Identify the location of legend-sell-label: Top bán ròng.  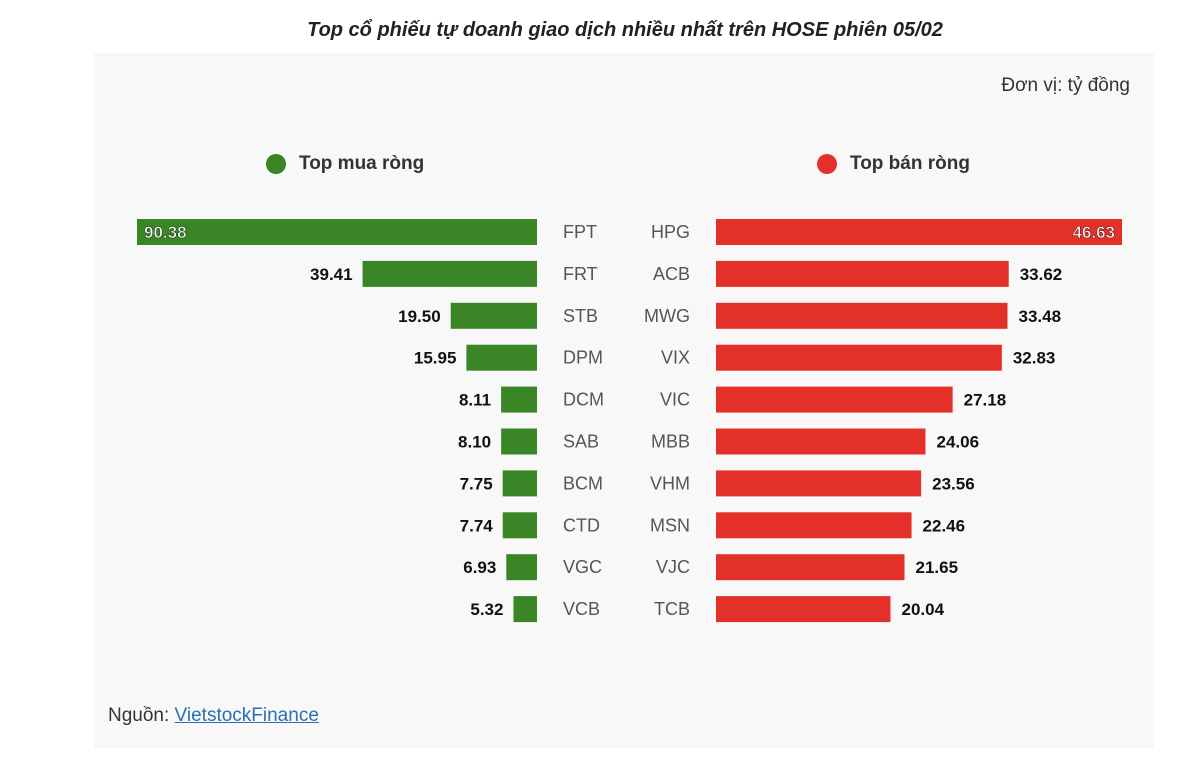
(910, 163).